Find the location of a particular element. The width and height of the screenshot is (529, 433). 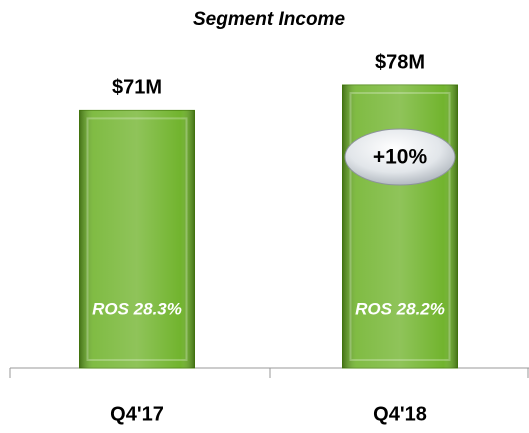

annotation: +10% is located at coordinates (400, 157).